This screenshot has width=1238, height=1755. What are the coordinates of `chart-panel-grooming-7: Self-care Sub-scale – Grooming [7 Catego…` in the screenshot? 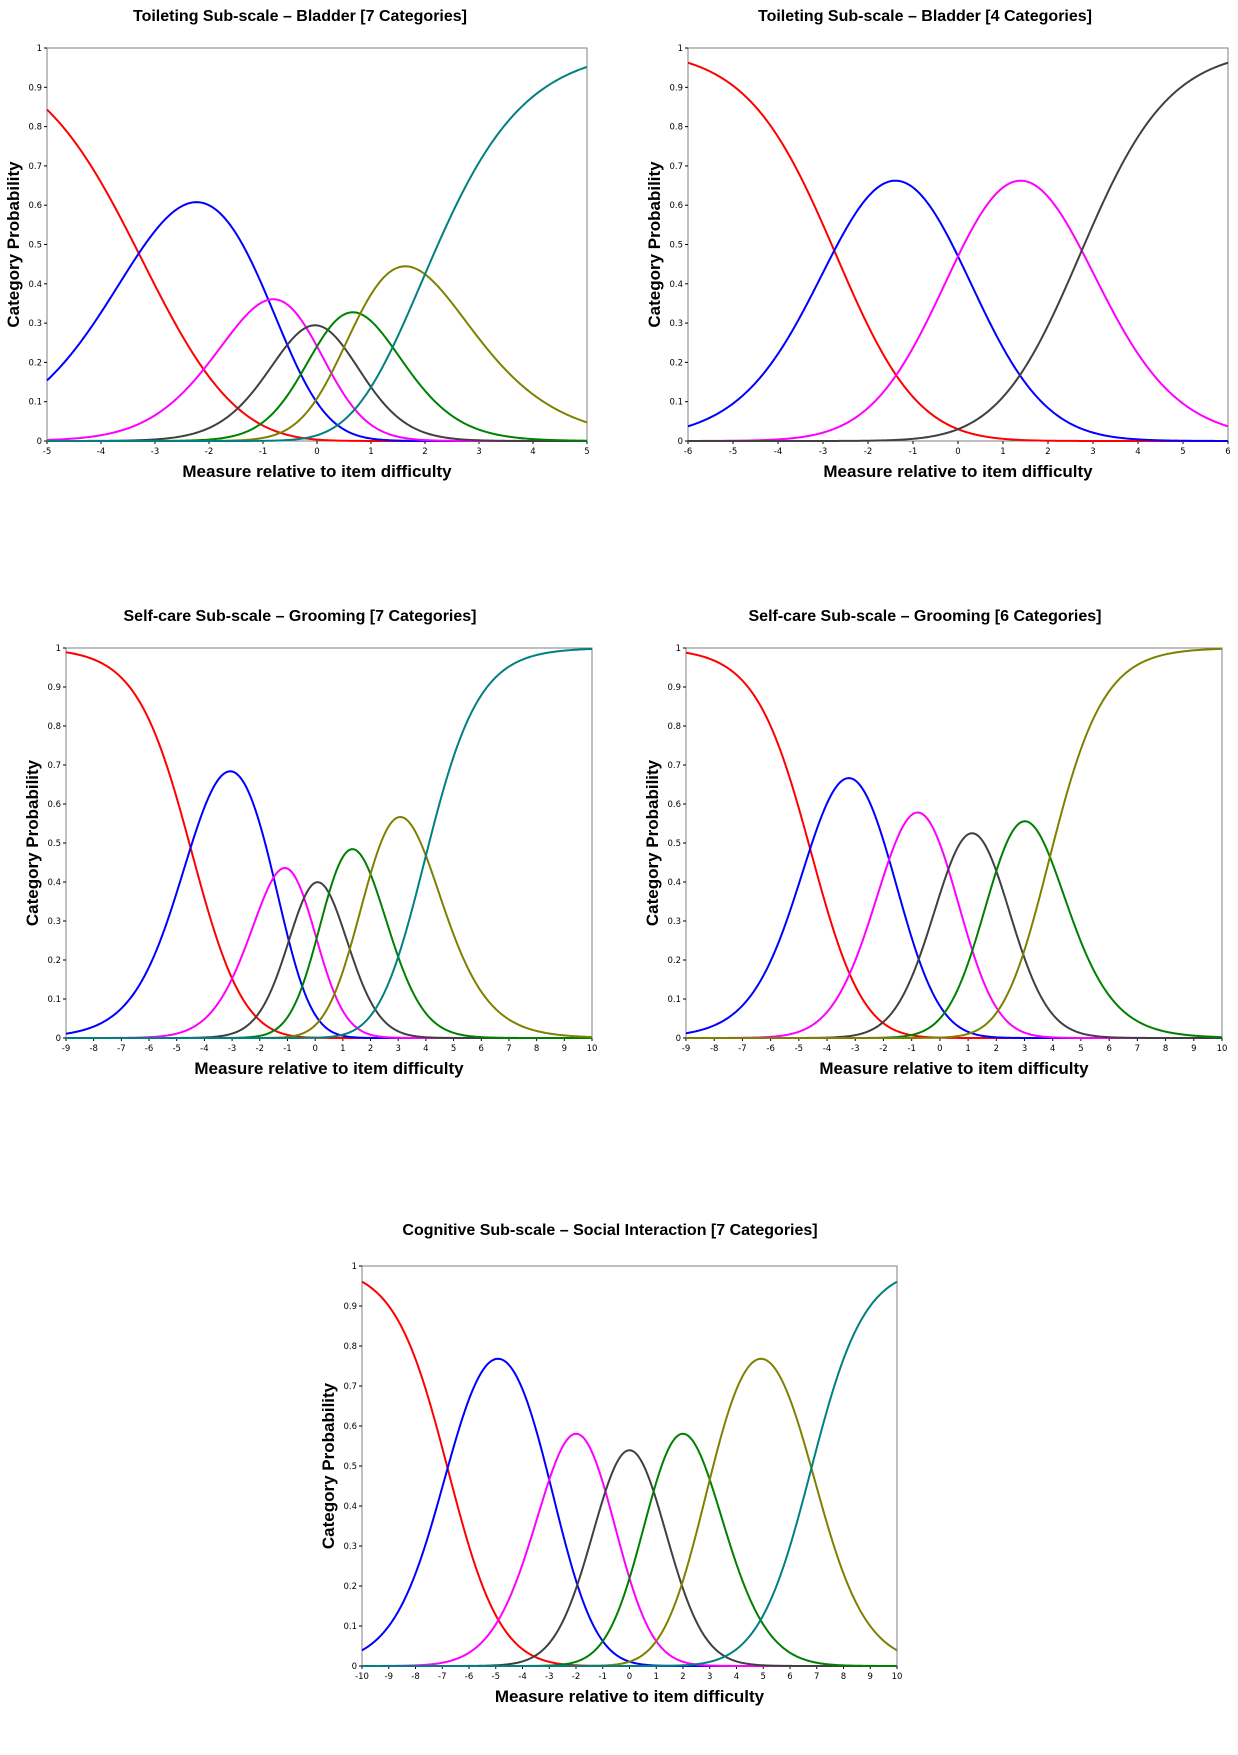 It's located at (300, 858).